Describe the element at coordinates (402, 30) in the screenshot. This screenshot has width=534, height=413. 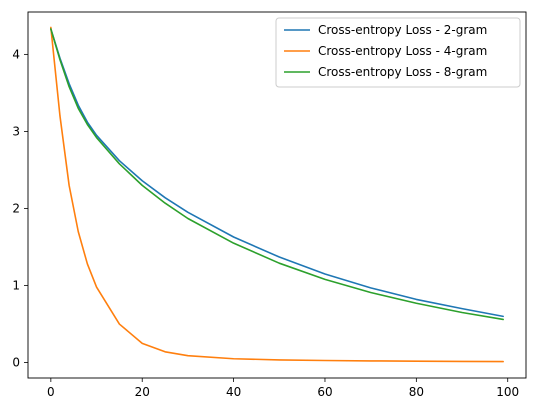
I see `legend-label: Cross-entropy Loss - 2-gram` at that location.